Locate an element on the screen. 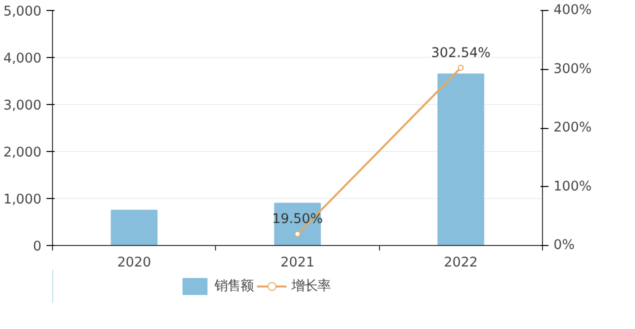  y-tick-label: 5,000 is located at coordinates (22, 12).